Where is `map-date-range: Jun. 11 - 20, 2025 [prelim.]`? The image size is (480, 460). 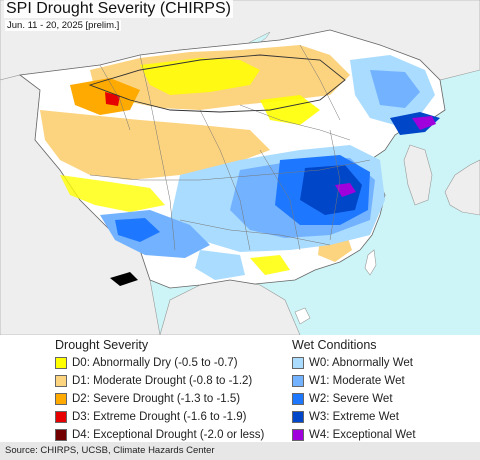 map-date-range: Jun. 11 - 20, 2025 [prelim.] is located at coordinates (63, 25).